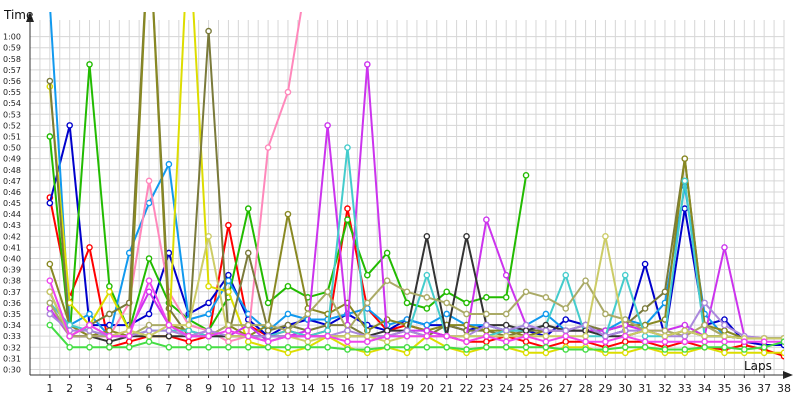 This screenshot has width=800, height=400. What do you see at coordinates (12, 369) in the screenshot?
I see `y-tick-label: 0:30` at bounding box center [12, 369].